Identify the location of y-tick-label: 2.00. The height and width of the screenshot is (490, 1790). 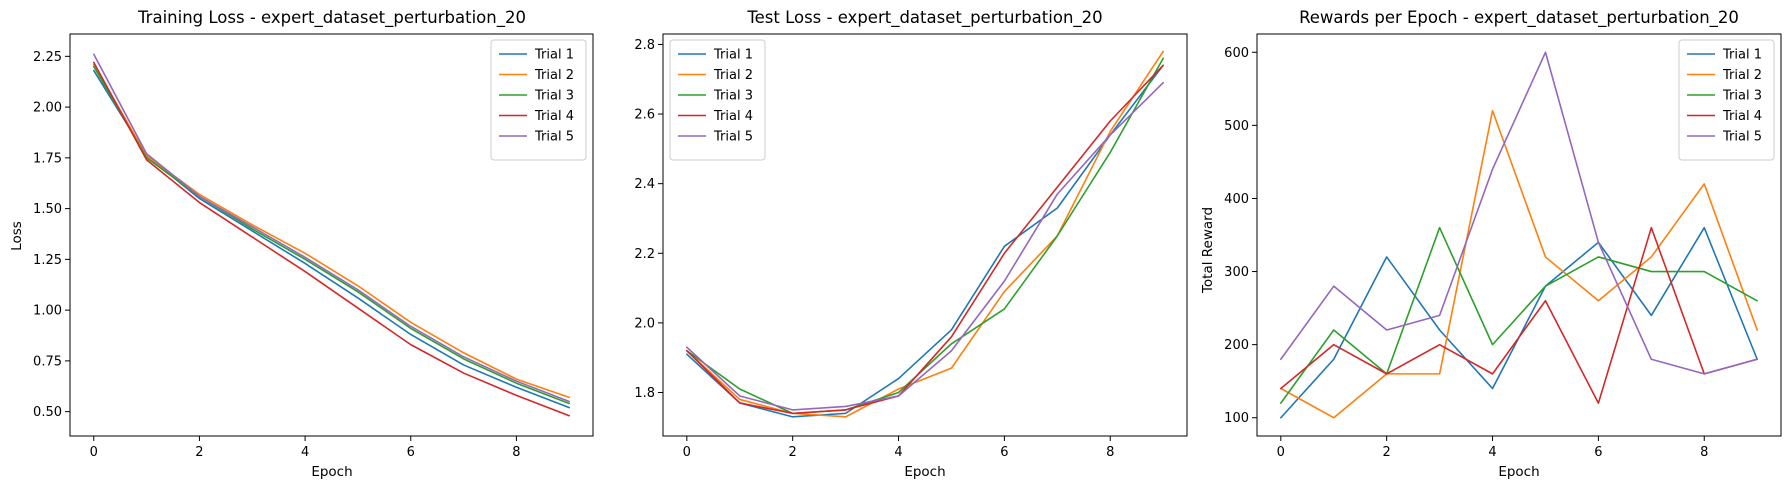
(47, 108).